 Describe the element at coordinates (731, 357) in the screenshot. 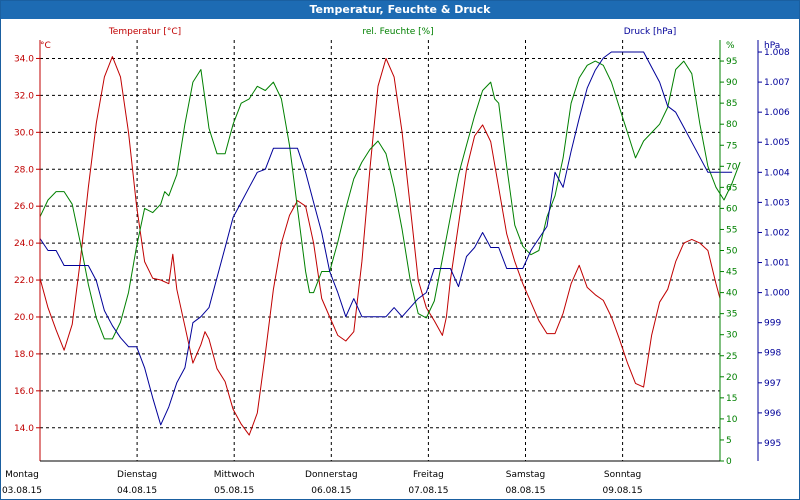

I see `humidity-tick-label: 25` at that location.